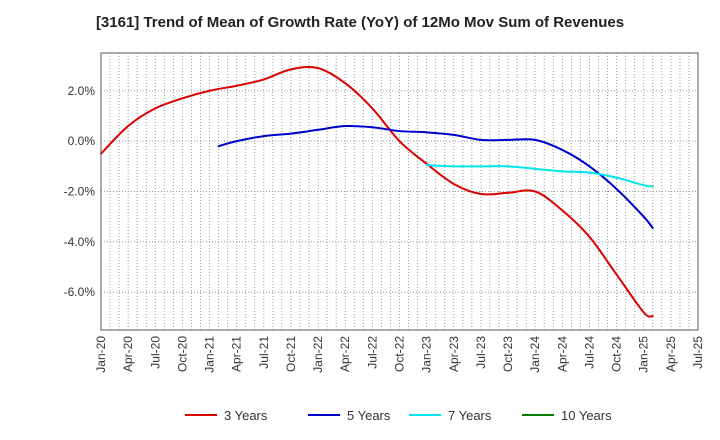 This screenshot has width=720, height=440. What do you see at coordinates (182, 354) in the screenshot?
I see `x-tick-label: Oct-20` at bounding box center [182, 354].